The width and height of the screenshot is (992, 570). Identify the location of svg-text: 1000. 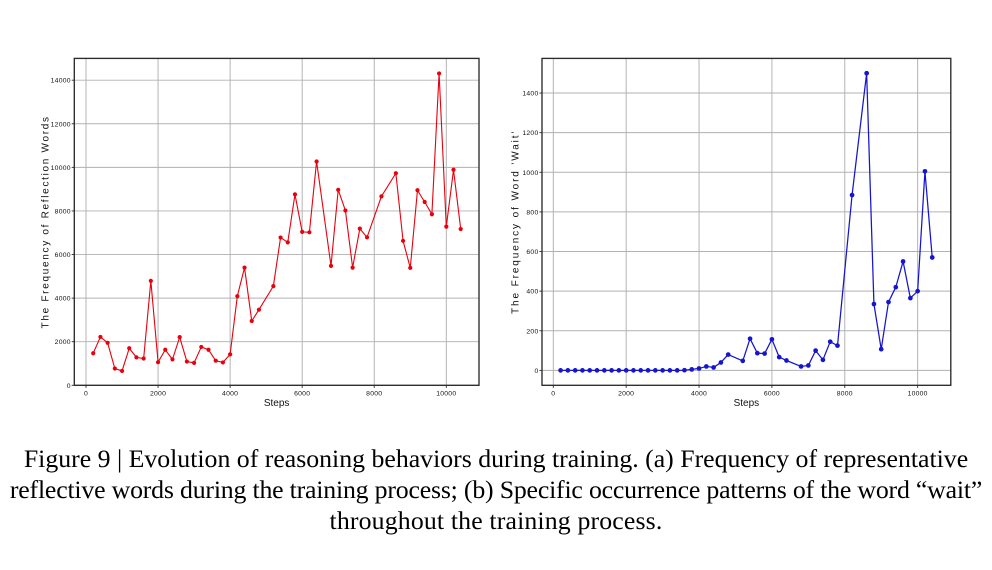
(530, 173).